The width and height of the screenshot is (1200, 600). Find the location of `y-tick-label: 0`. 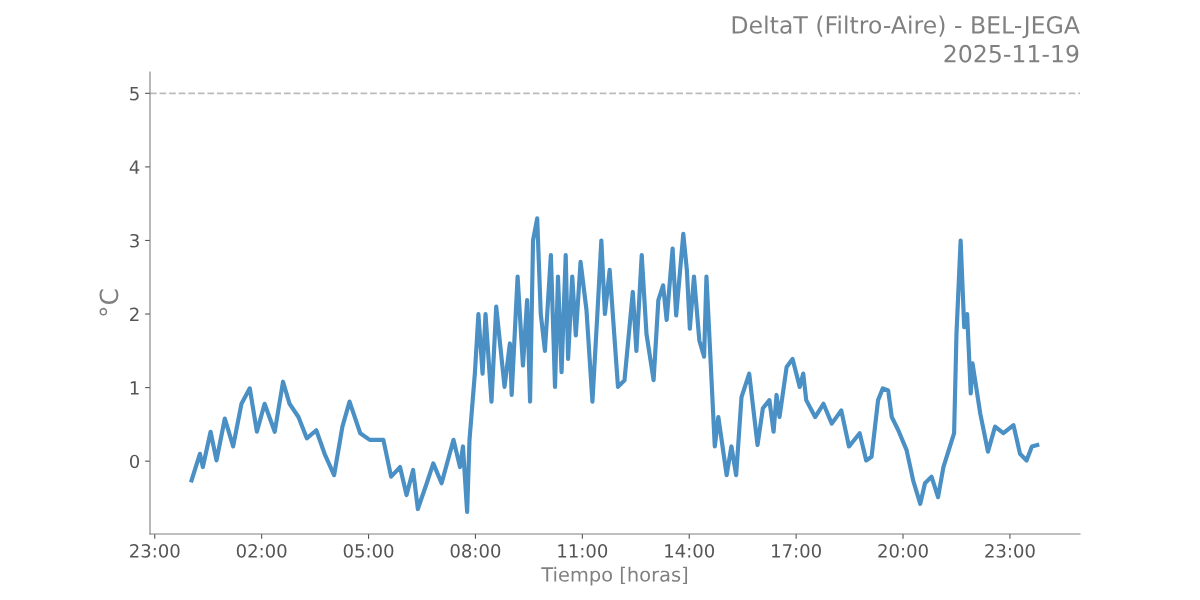

y-tick-label: 0 is located at coordinates (134, 461).